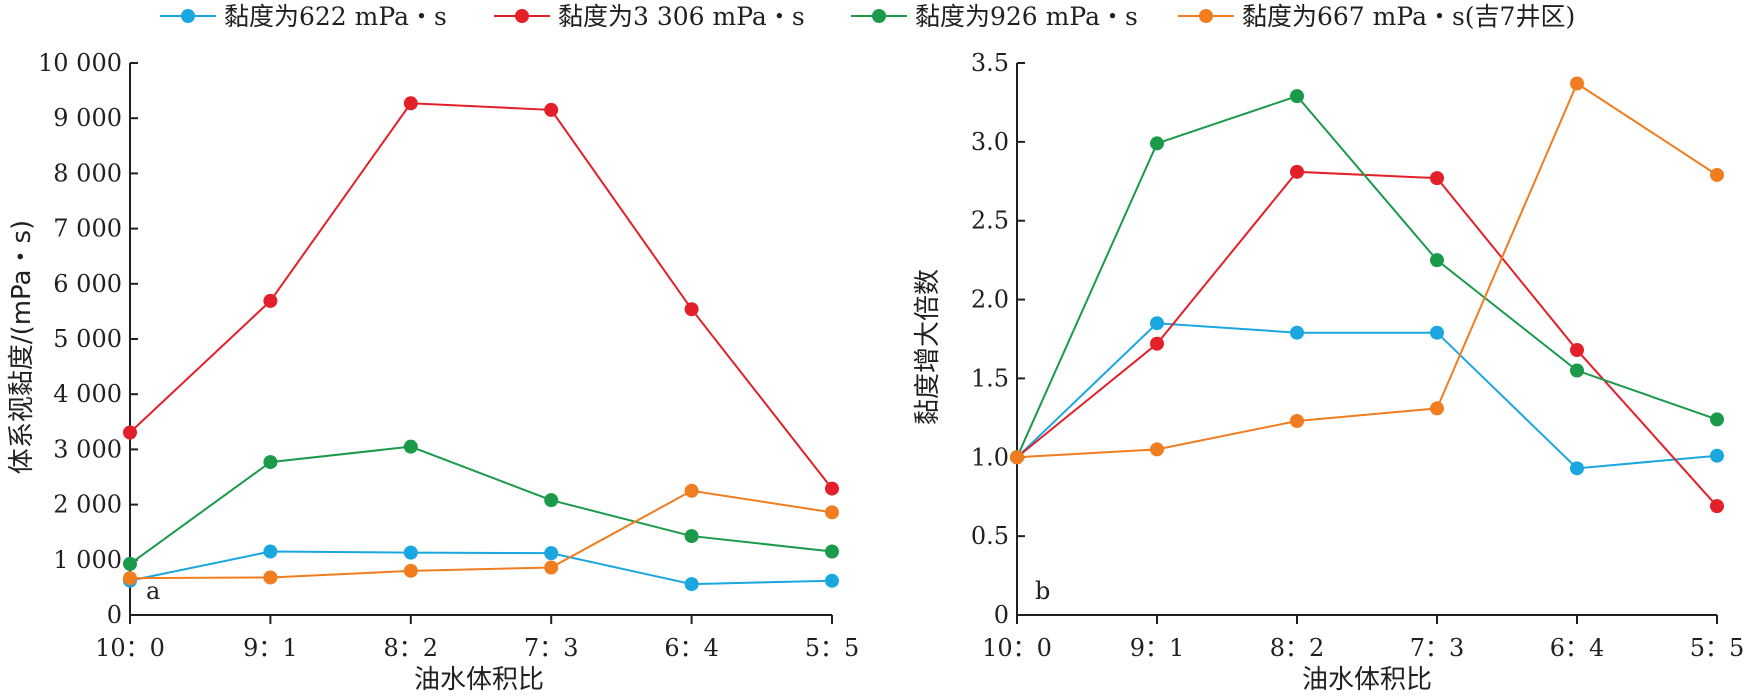 This screenshot has width=1750, height=696. Describe the element at coordinates (1408, 16) in the screenshot. I see `legend-item-4-label: 黏度为667 mPa・s(吉7井区)` at that location.